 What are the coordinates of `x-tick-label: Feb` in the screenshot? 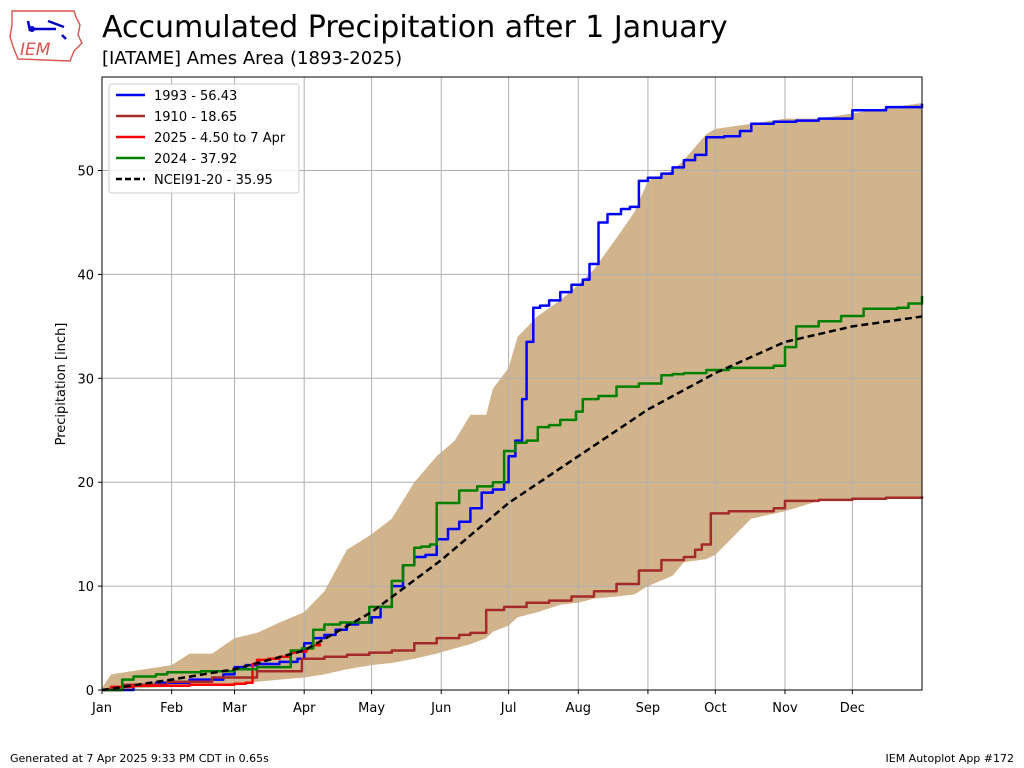 It's located at (171, 708).